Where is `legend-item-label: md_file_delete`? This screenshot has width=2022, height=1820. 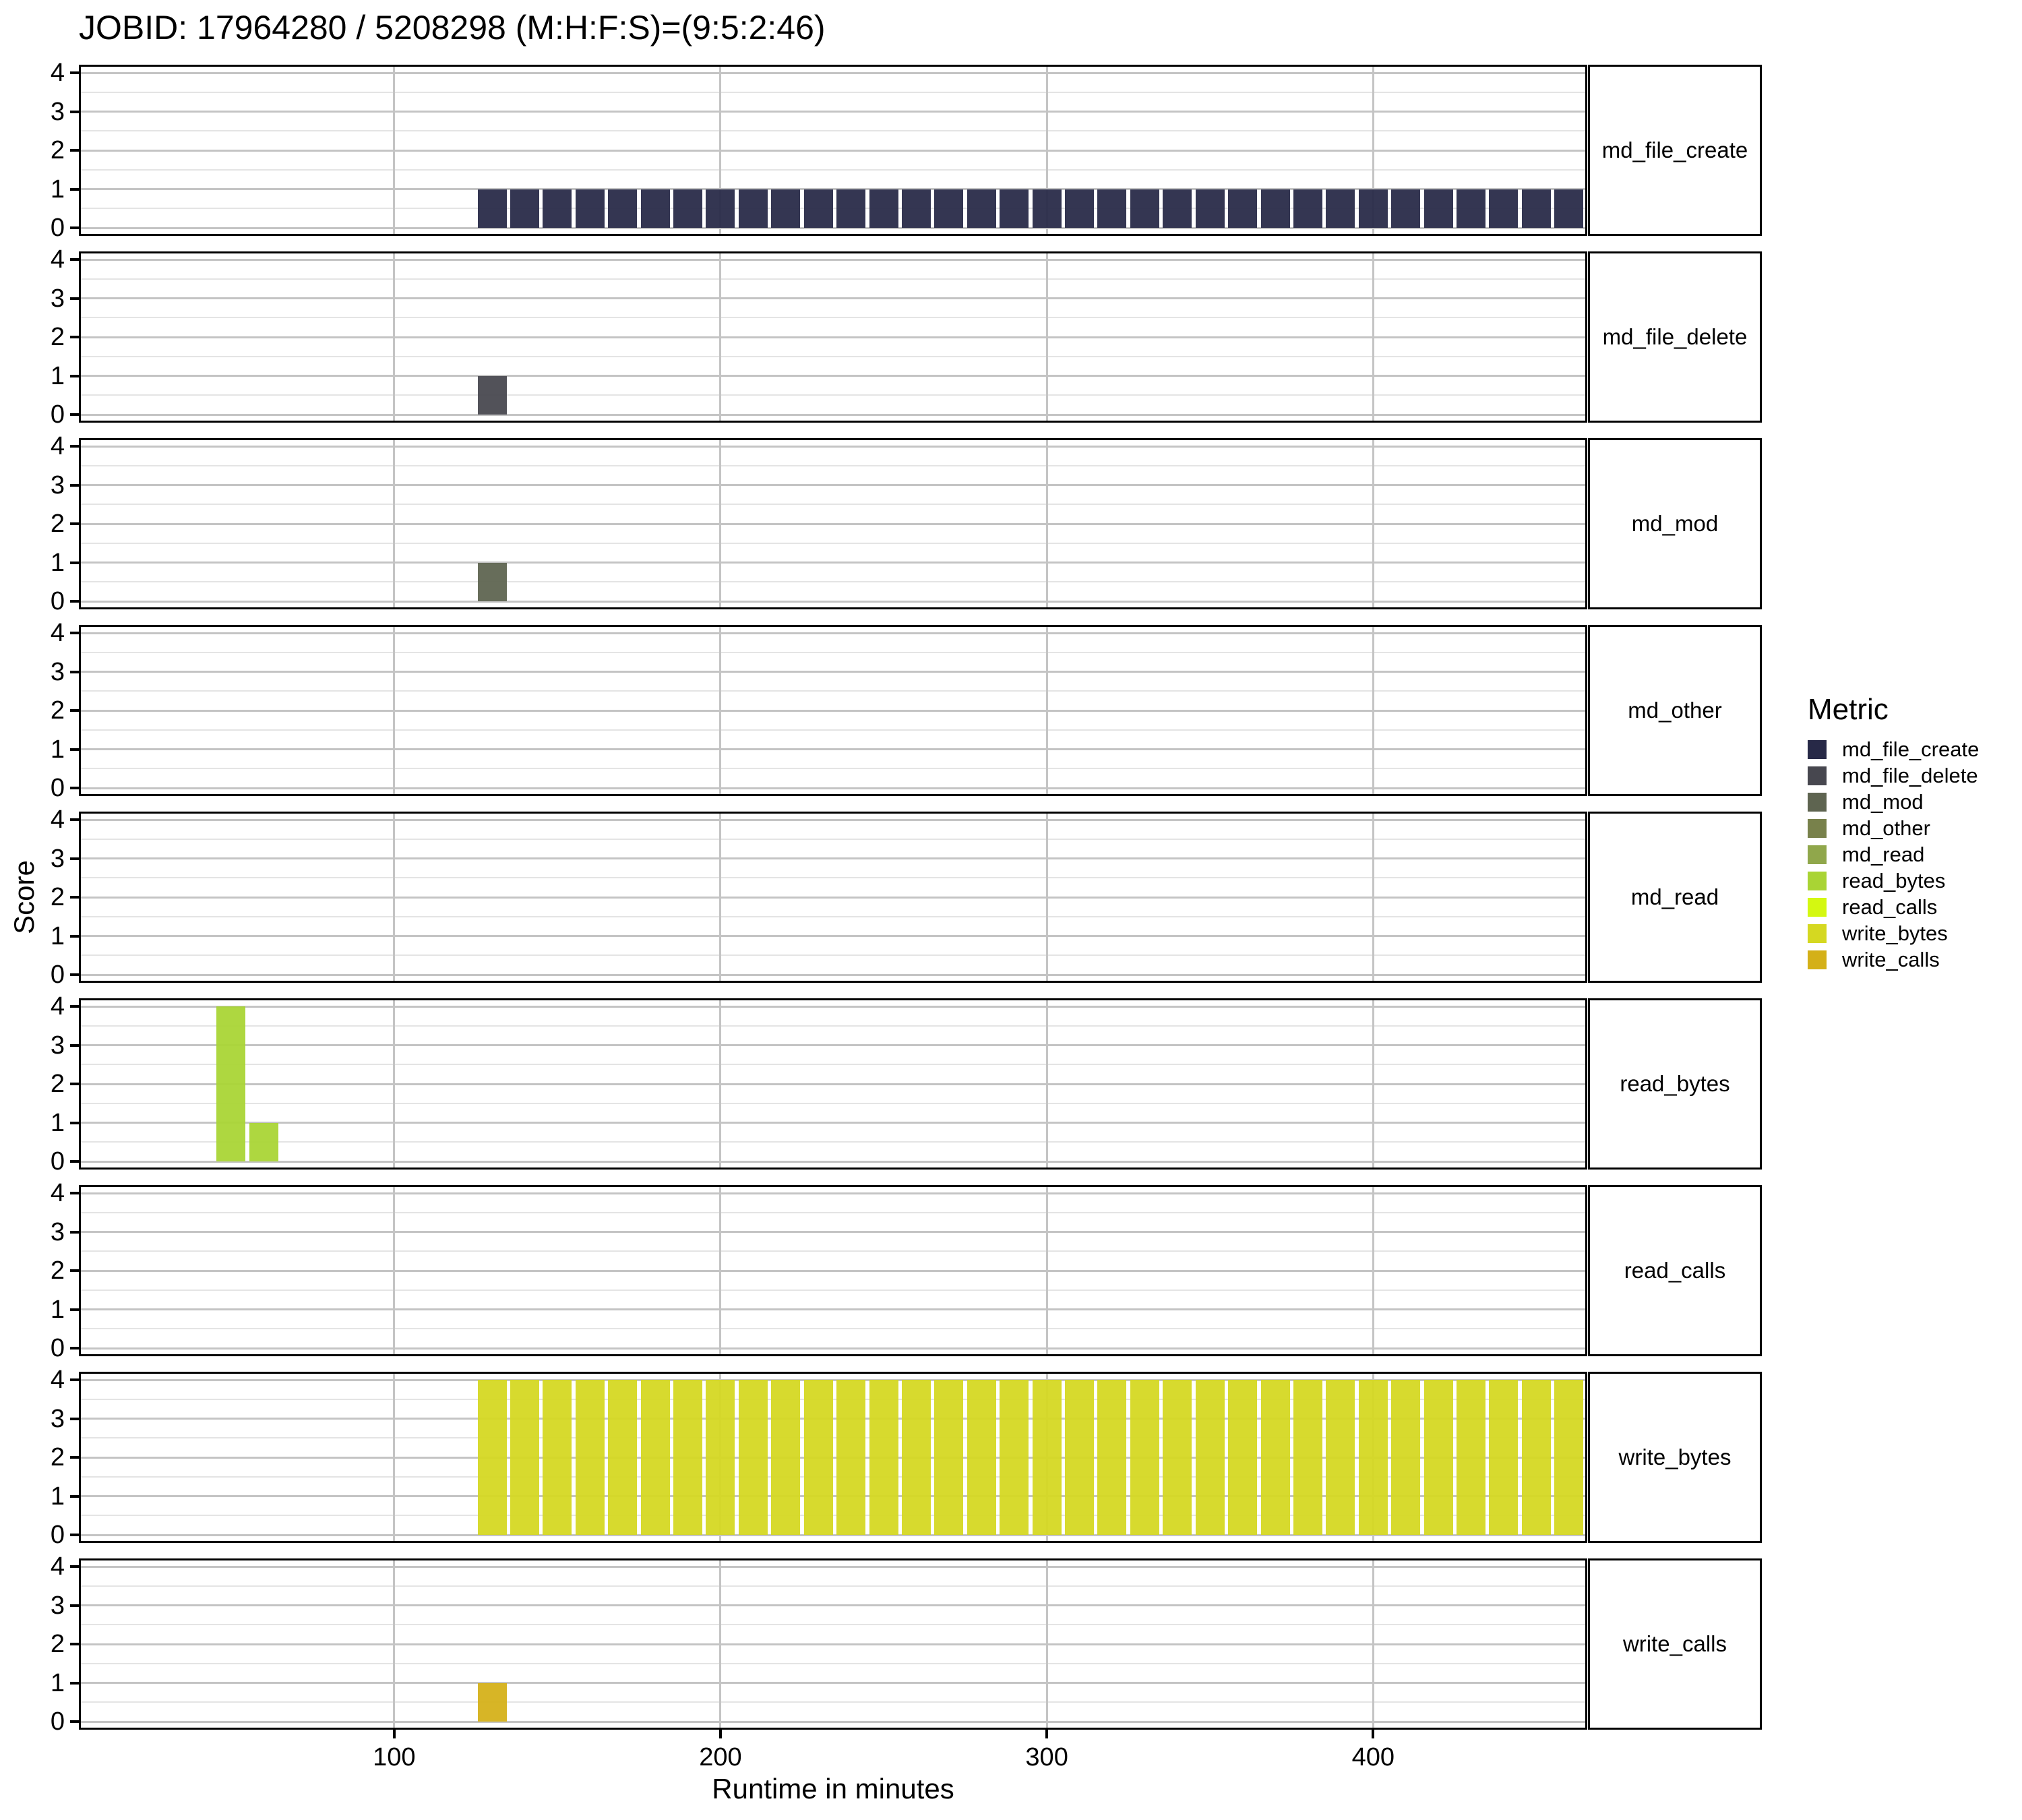
legend-item-label: md_file_delete is located at coordinates (1910, 775).